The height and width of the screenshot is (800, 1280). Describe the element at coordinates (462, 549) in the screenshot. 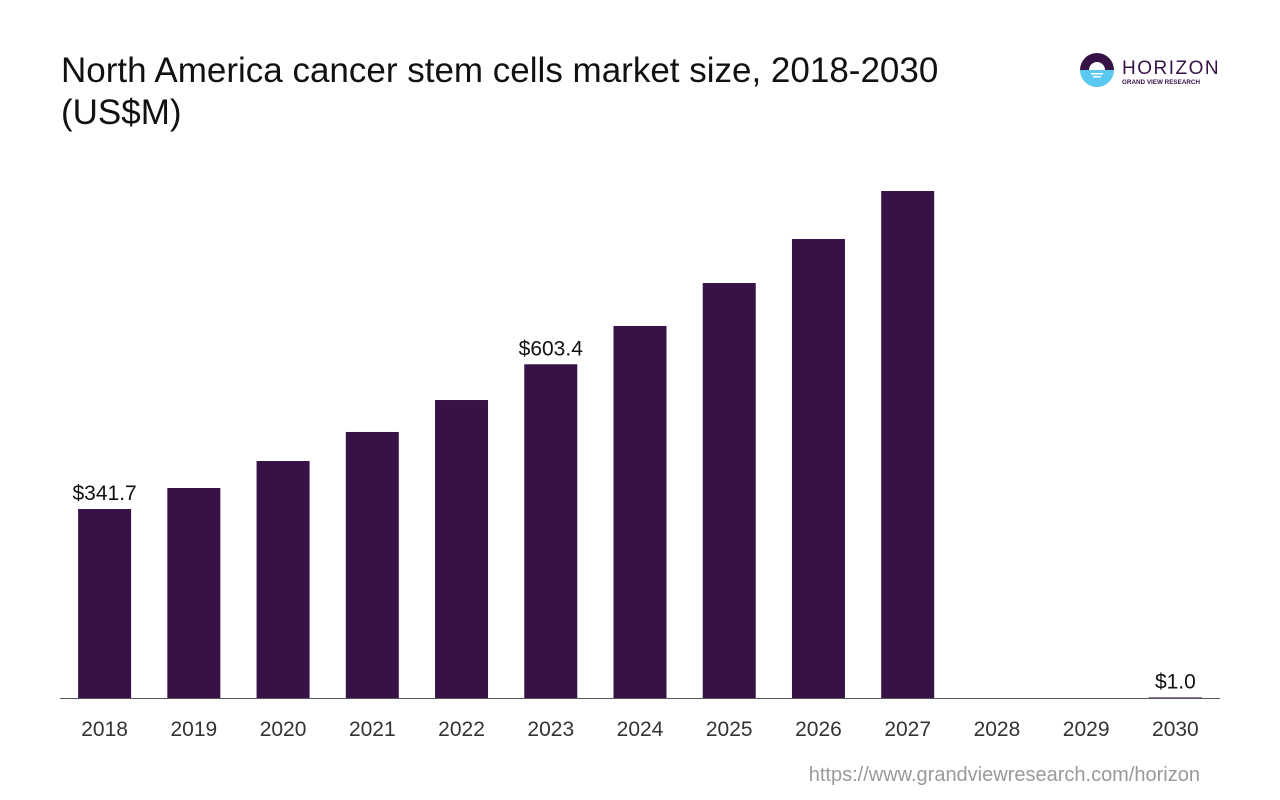

I see `bar-2022` at that location.